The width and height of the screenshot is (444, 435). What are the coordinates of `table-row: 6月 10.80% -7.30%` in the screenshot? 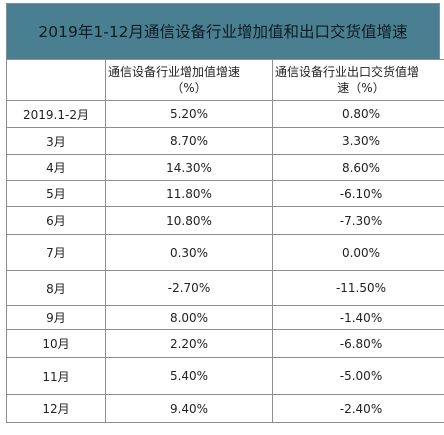 It's located at (225, 220).